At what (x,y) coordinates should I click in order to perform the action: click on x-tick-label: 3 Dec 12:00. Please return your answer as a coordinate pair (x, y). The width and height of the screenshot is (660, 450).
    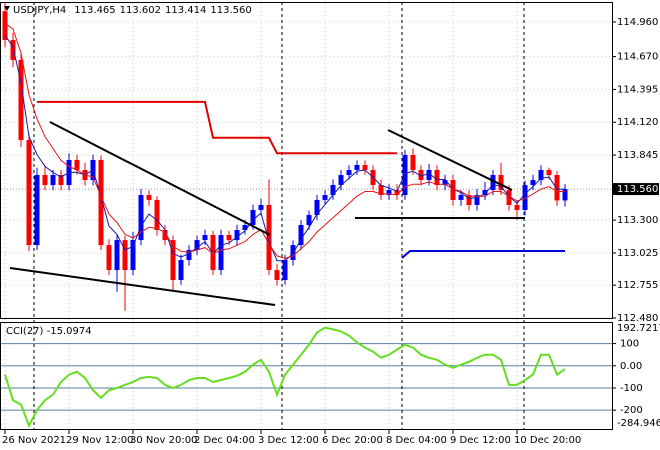
    Looking at the image, I should click on (288, 440).